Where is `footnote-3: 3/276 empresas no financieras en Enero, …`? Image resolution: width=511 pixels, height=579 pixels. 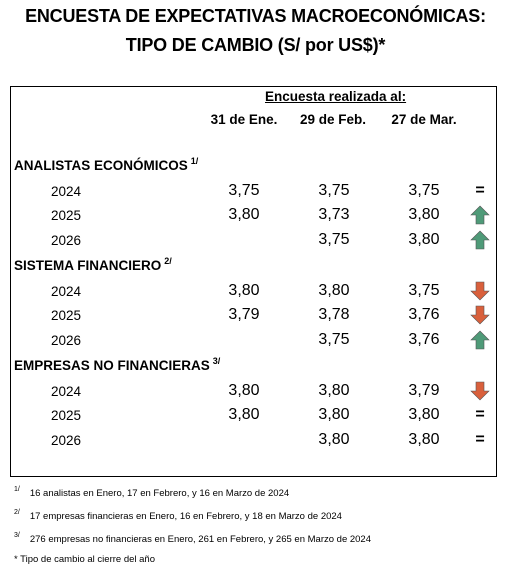 footnote-3: 3/276 empresas no financieras en Enero, … is located at coordinates (193, 538).